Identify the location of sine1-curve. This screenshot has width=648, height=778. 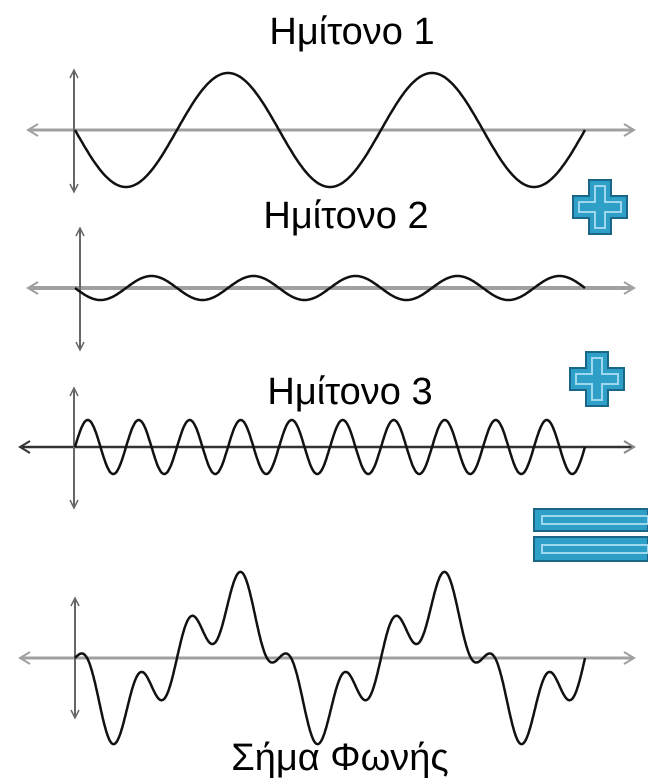
(330, 130).